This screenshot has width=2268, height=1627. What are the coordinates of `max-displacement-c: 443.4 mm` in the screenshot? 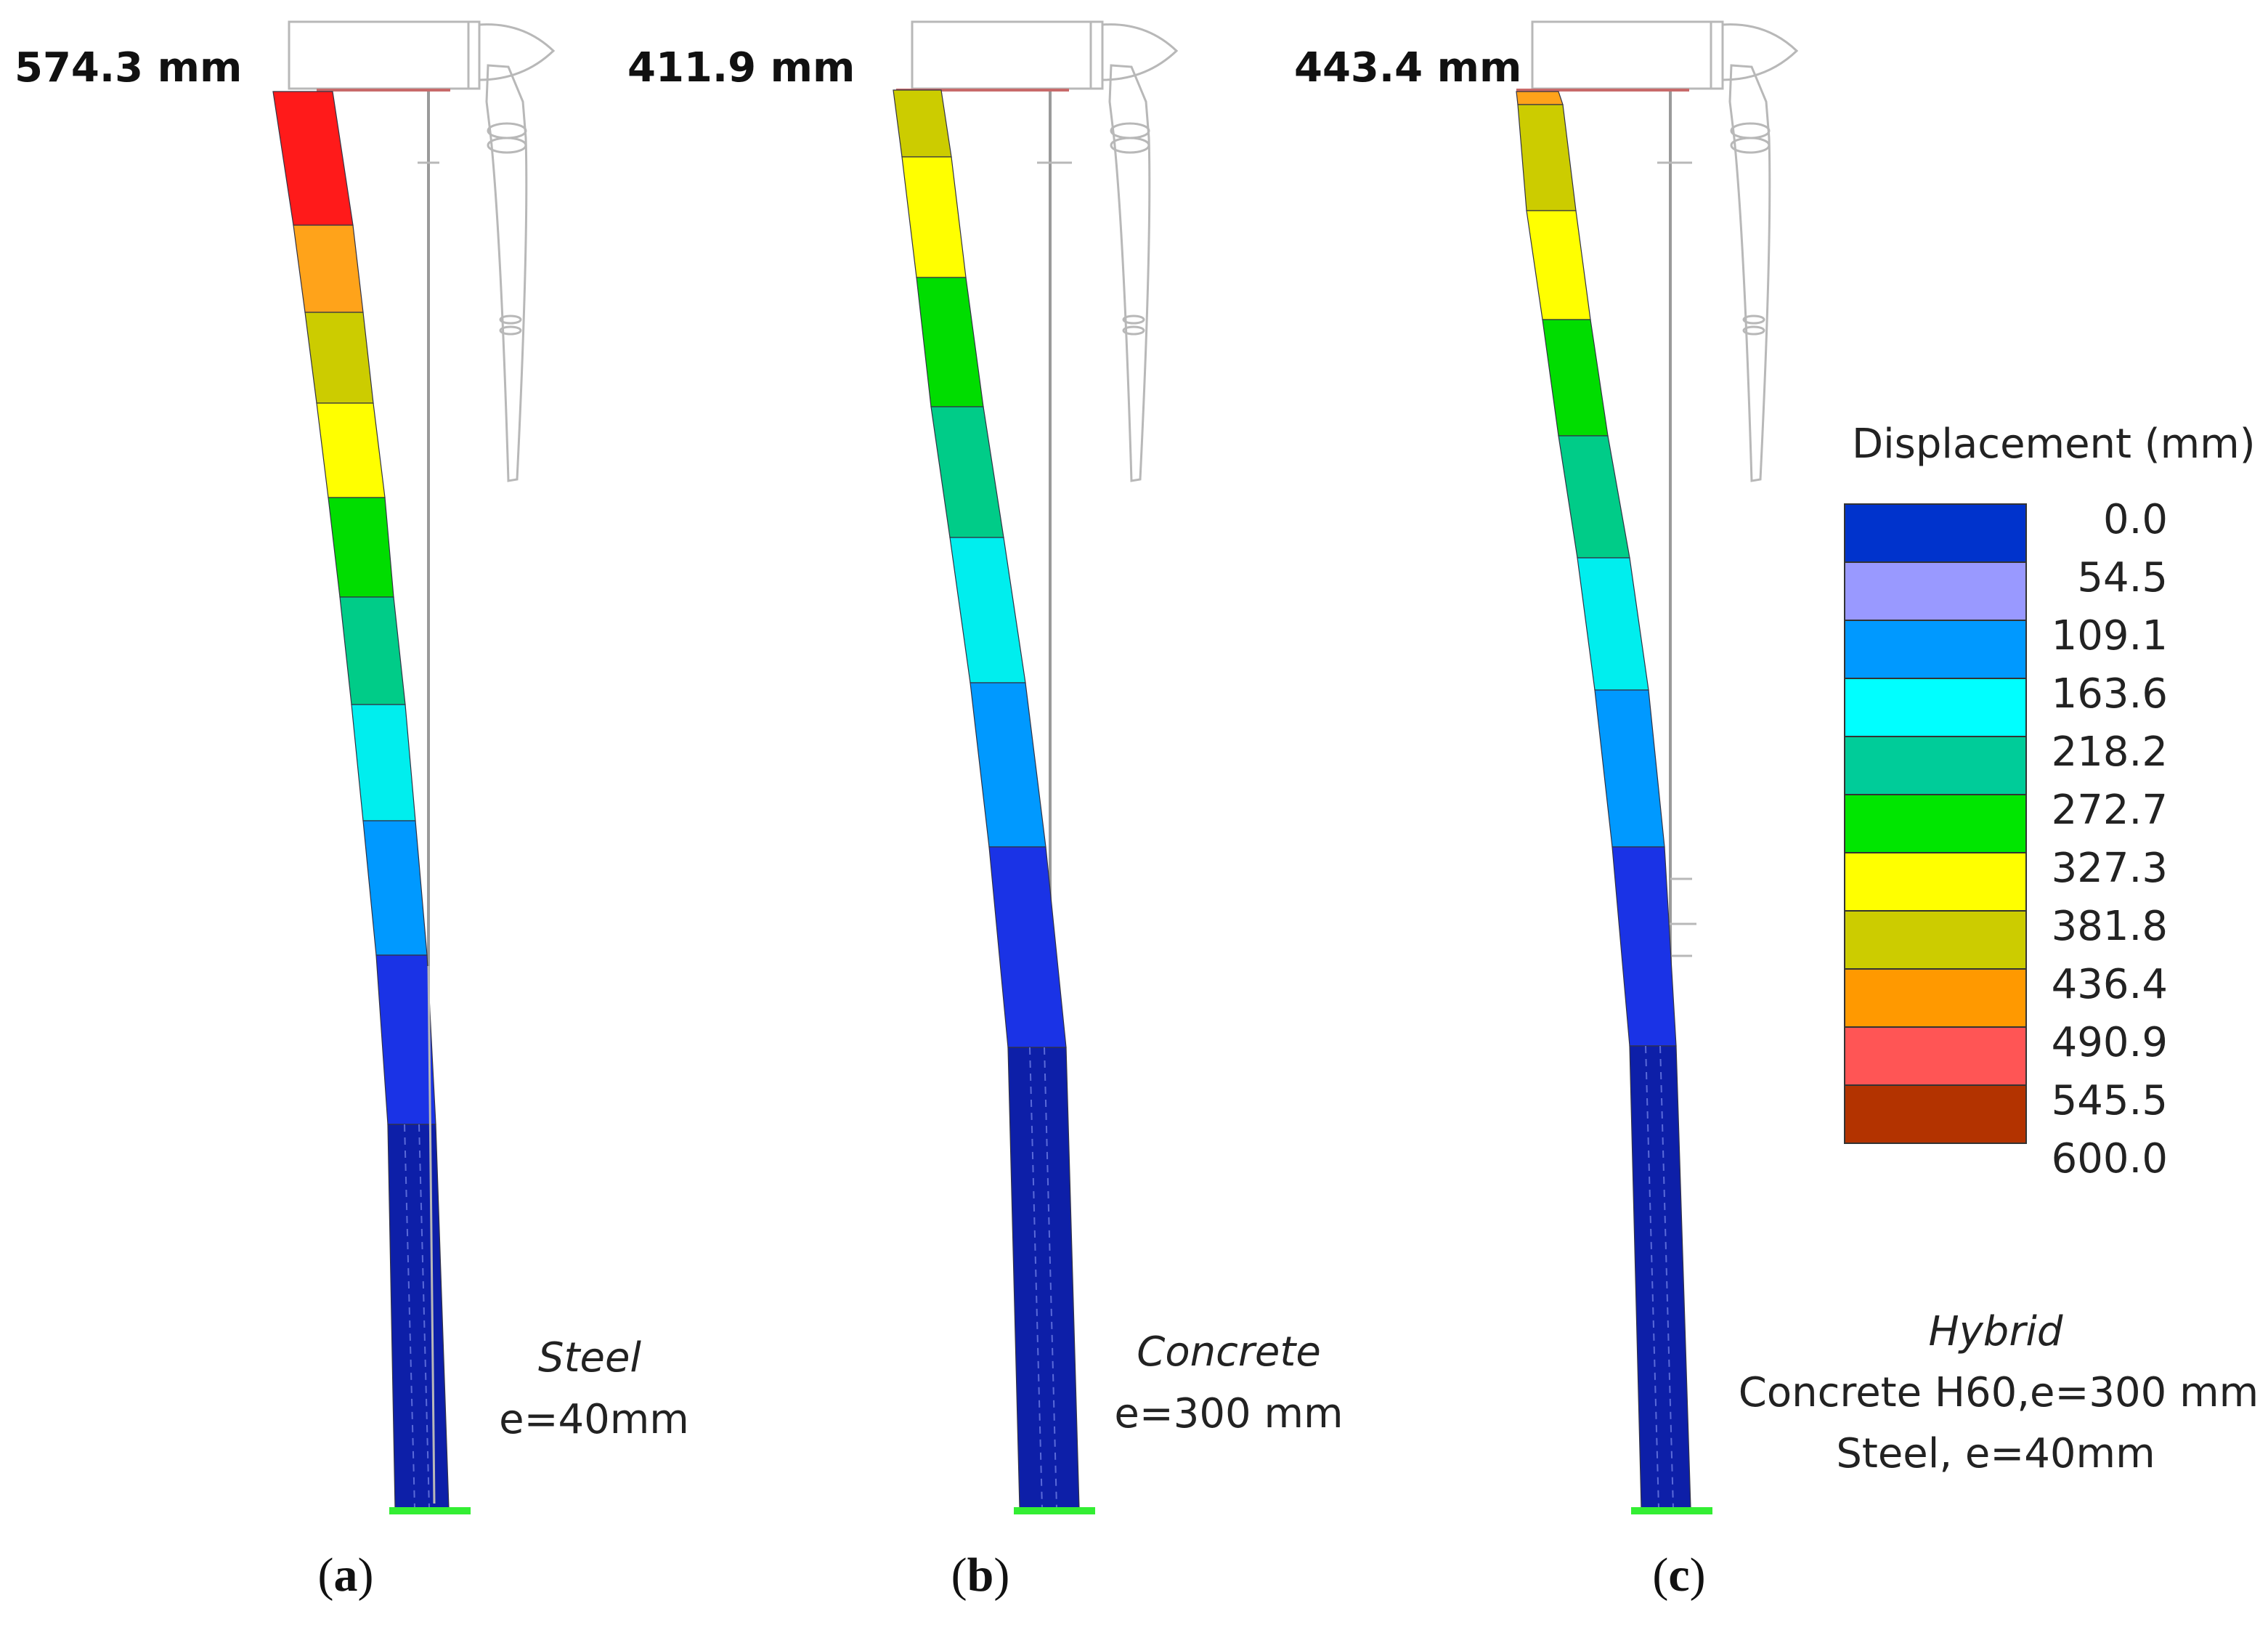 It's located at (1407, 68).